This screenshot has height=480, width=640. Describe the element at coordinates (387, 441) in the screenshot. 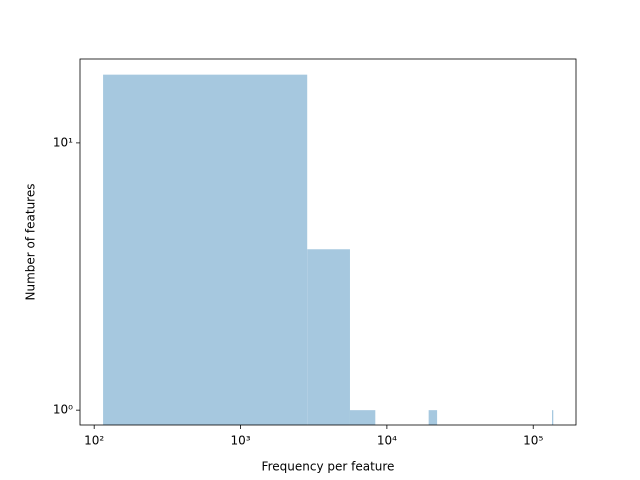

I see `x-tick-label: 10⁴` at that location.